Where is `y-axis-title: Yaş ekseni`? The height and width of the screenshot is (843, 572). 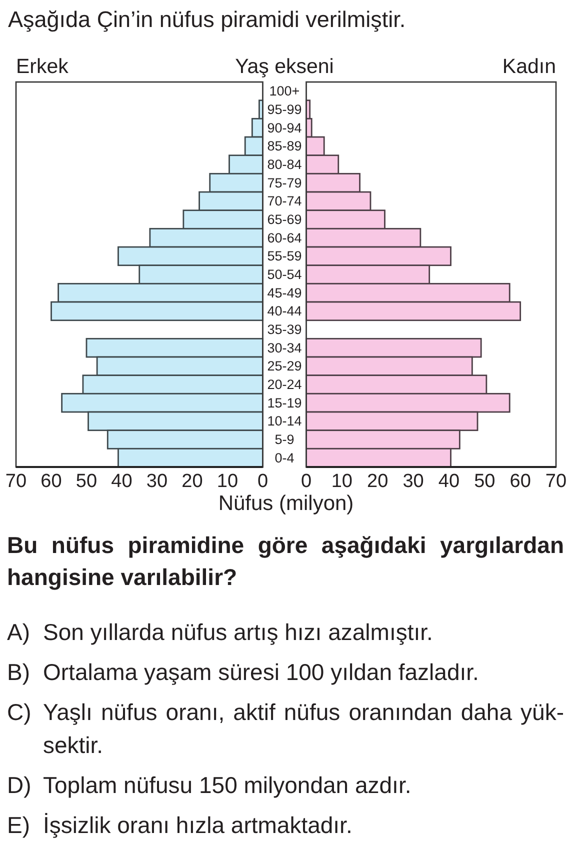
y-axis-title: Yaş ekseni is located at coordinates (284, 66).